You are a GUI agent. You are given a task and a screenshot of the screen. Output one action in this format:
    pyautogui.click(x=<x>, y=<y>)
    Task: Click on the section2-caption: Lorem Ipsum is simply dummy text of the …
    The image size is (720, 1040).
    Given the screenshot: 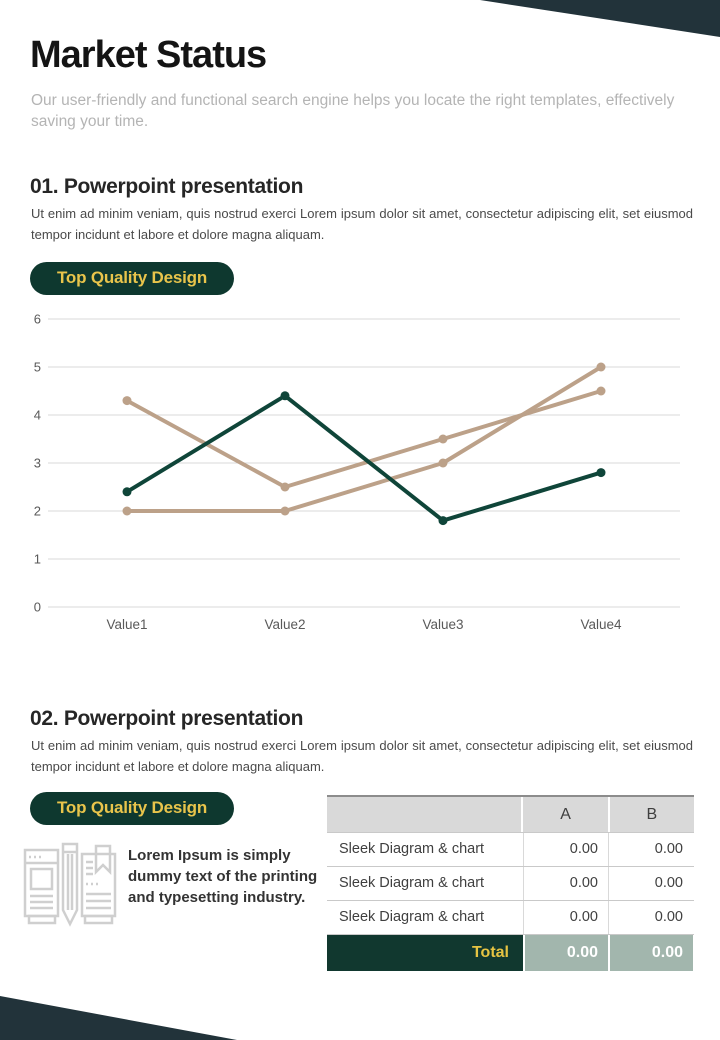 What is the action you would take?
    pyautogui.click(x=223, y=876)
    